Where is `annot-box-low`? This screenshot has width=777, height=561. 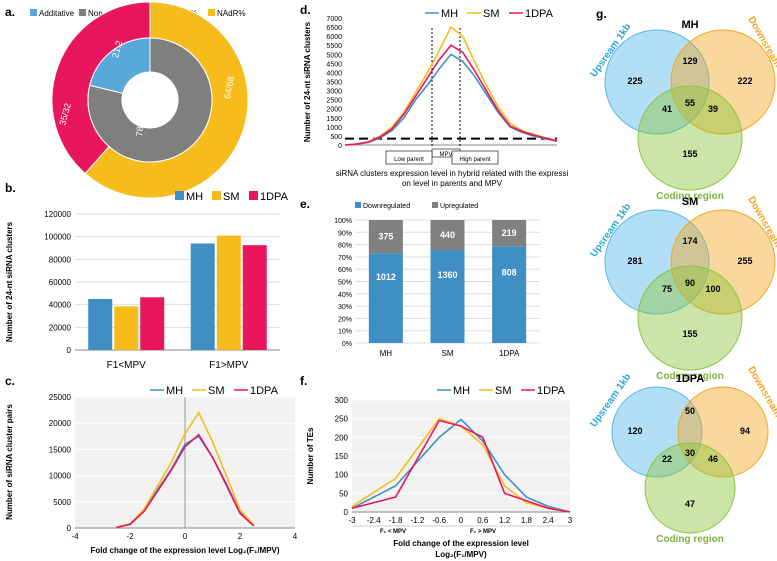
annot-box-low is located at coordinates (409, 157).